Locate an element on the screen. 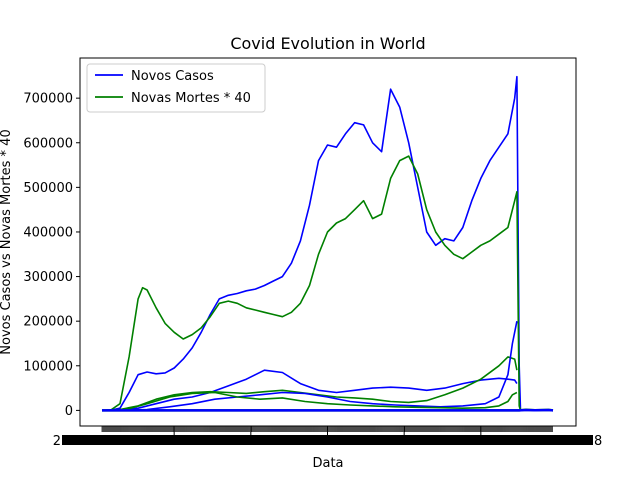 This screenshot has width=640, height=480. y-tick-label: 500000 is located at coordinates (48, 188).